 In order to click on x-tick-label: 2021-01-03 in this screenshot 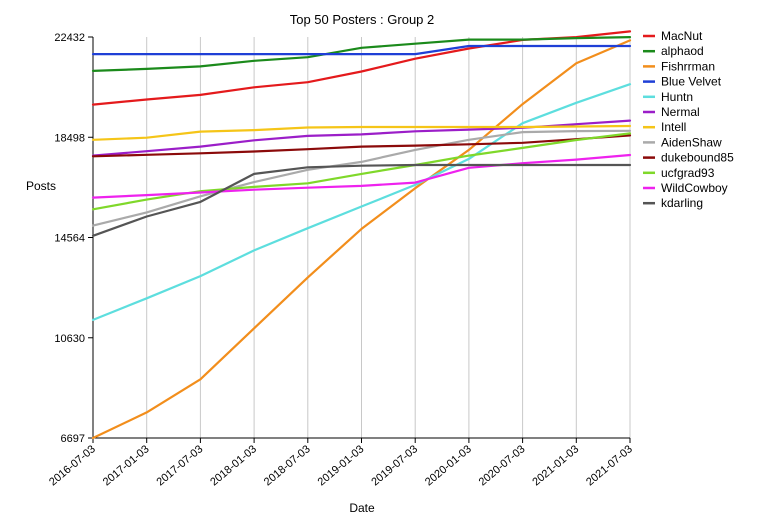, I will do `click(555, 465)`.